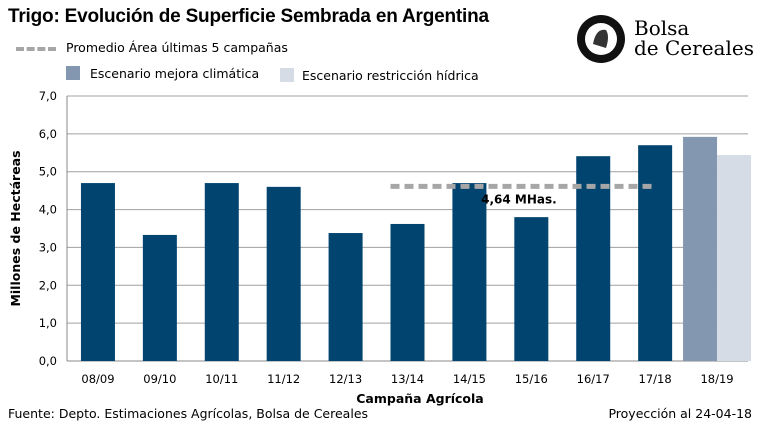  I want to click on logo-line2: de Cereales, so click(694, 48).